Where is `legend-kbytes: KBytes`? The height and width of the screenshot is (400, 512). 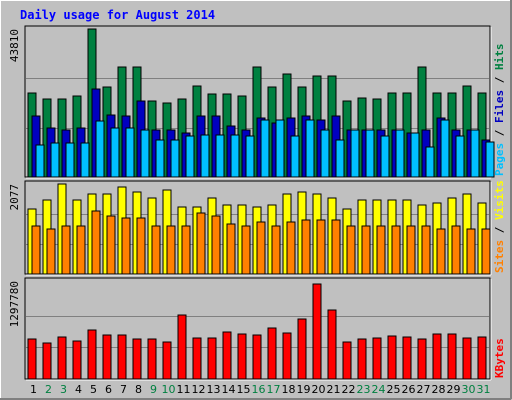
legend-kbytes: KBytes is located at coordinates (499, 358).